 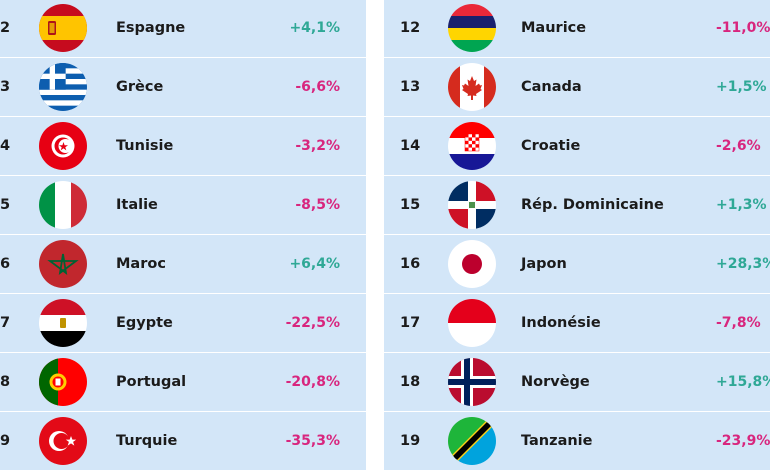 I want to click on rank-number: 12, so click(x=410, y=28).